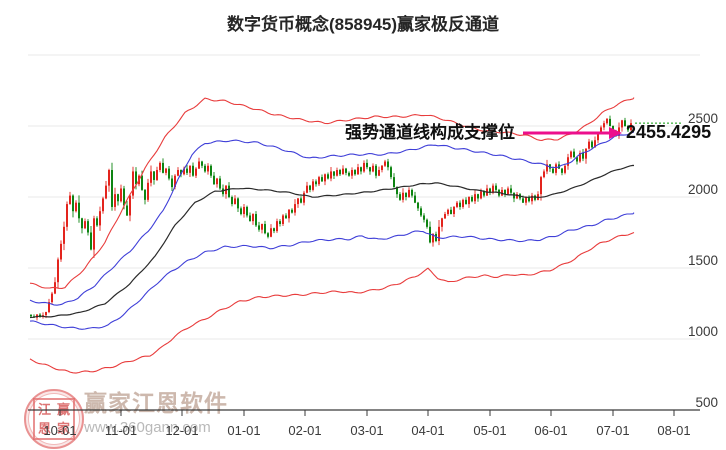 This screenshot has width=726, height=450. What do you see at coordinates (703, 331) in the screenshot?
I see `y-axis-label: 1000` at bounding box center [703, 331].